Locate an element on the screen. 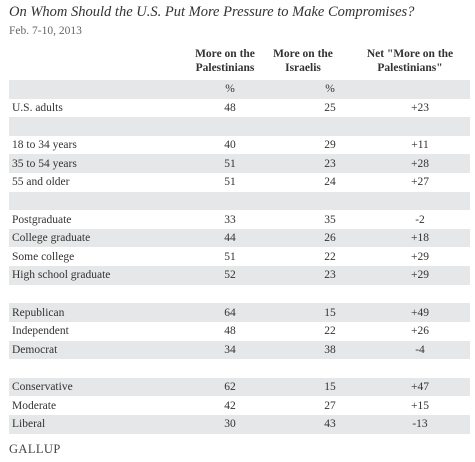  unit-cell is located at coordinates (420, 89).